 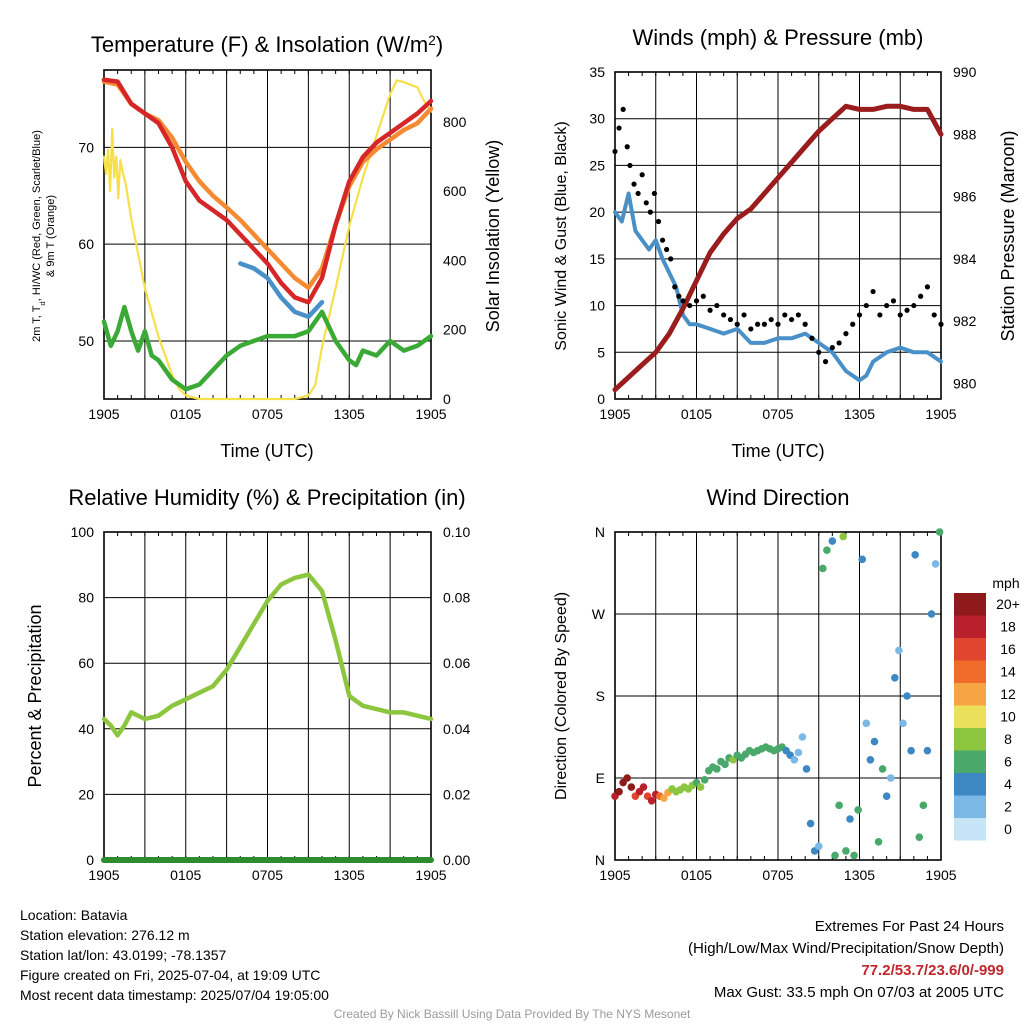 I want to click on y-tick-label: 0, so click(x=90, y=860).